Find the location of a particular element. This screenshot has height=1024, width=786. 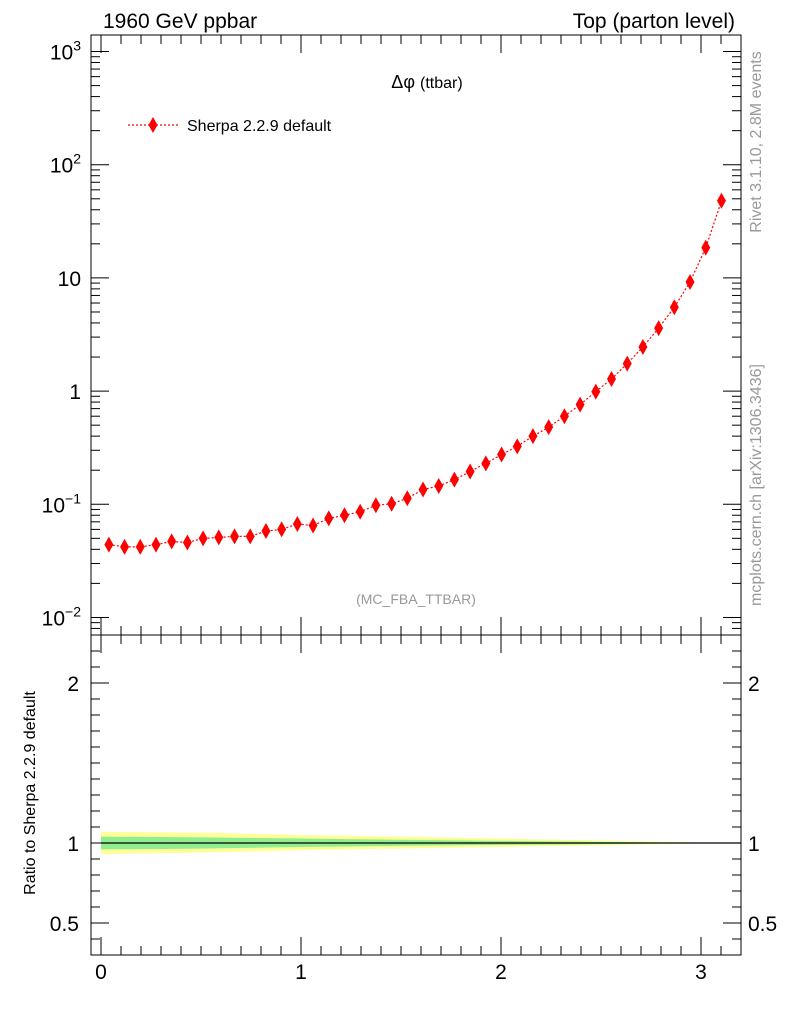

y-tick-label: 10 is located at coordinates (69, 279).